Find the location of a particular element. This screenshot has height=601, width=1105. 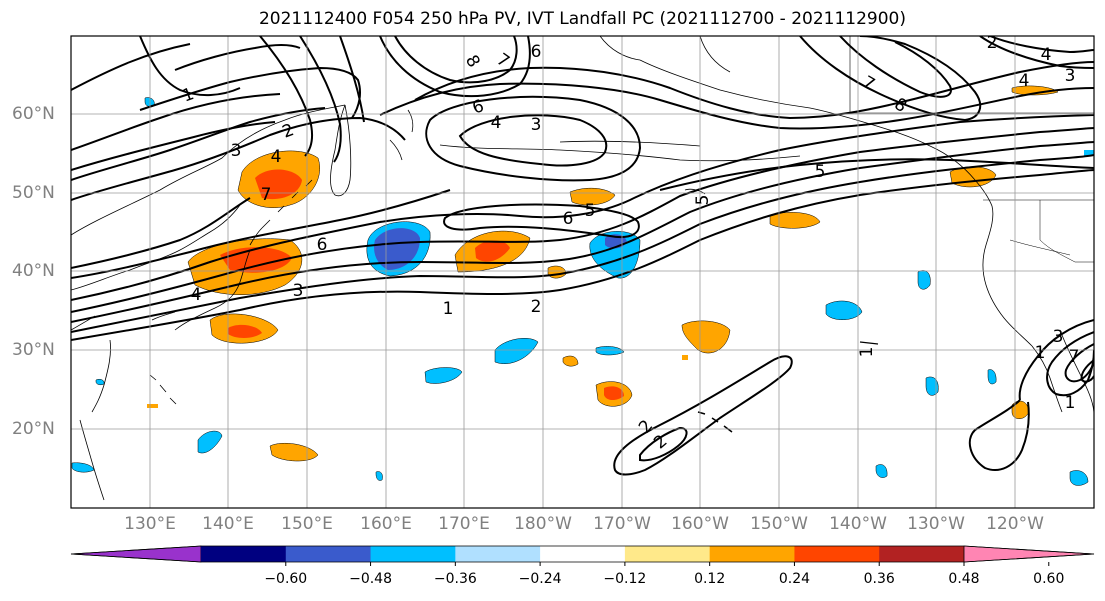

lon-label: 150°W is located at coordinates (779, 524).